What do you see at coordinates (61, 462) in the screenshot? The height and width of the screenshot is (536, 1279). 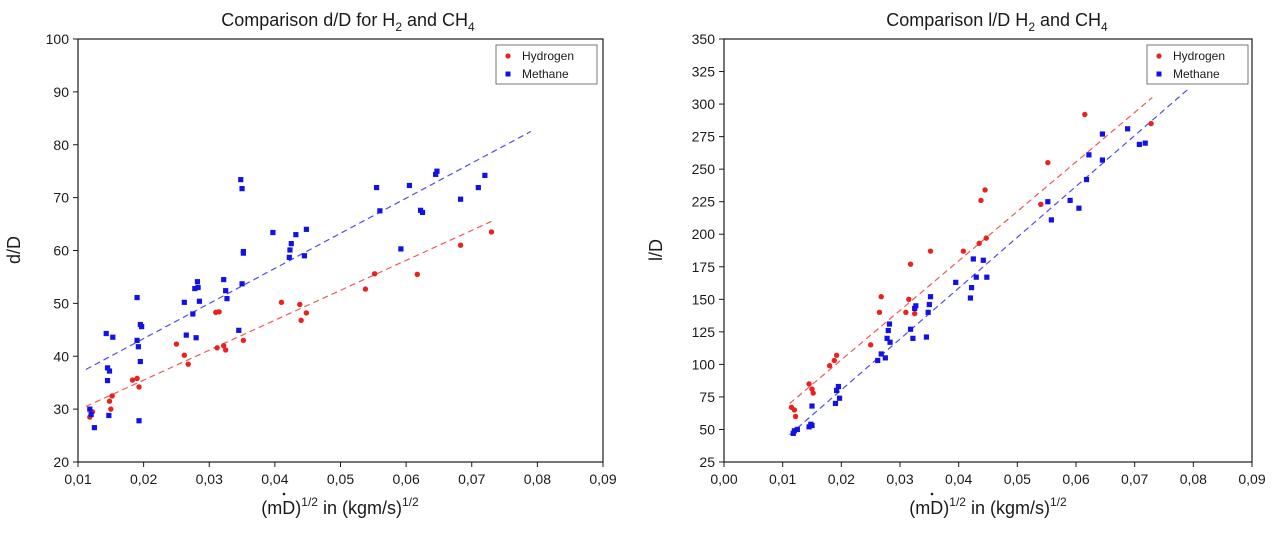 I see `y-tick-label: 20` at bounding box center [61, 462].